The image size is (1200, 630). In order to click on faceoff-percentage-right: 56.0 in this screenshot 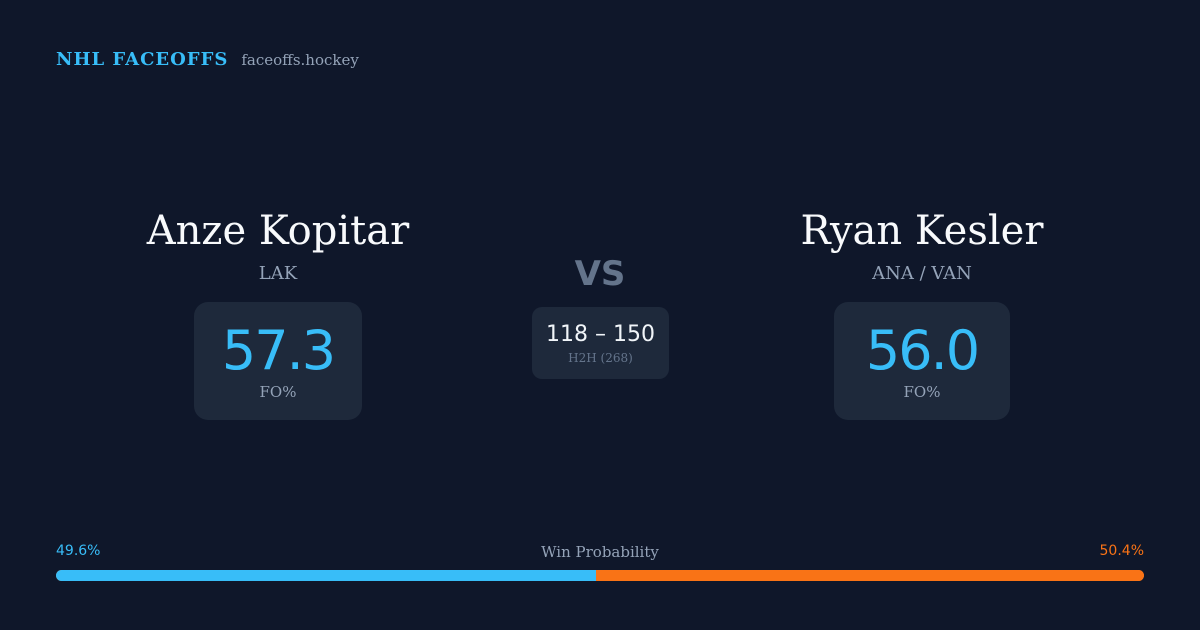, I will do `click(922, 350)`.